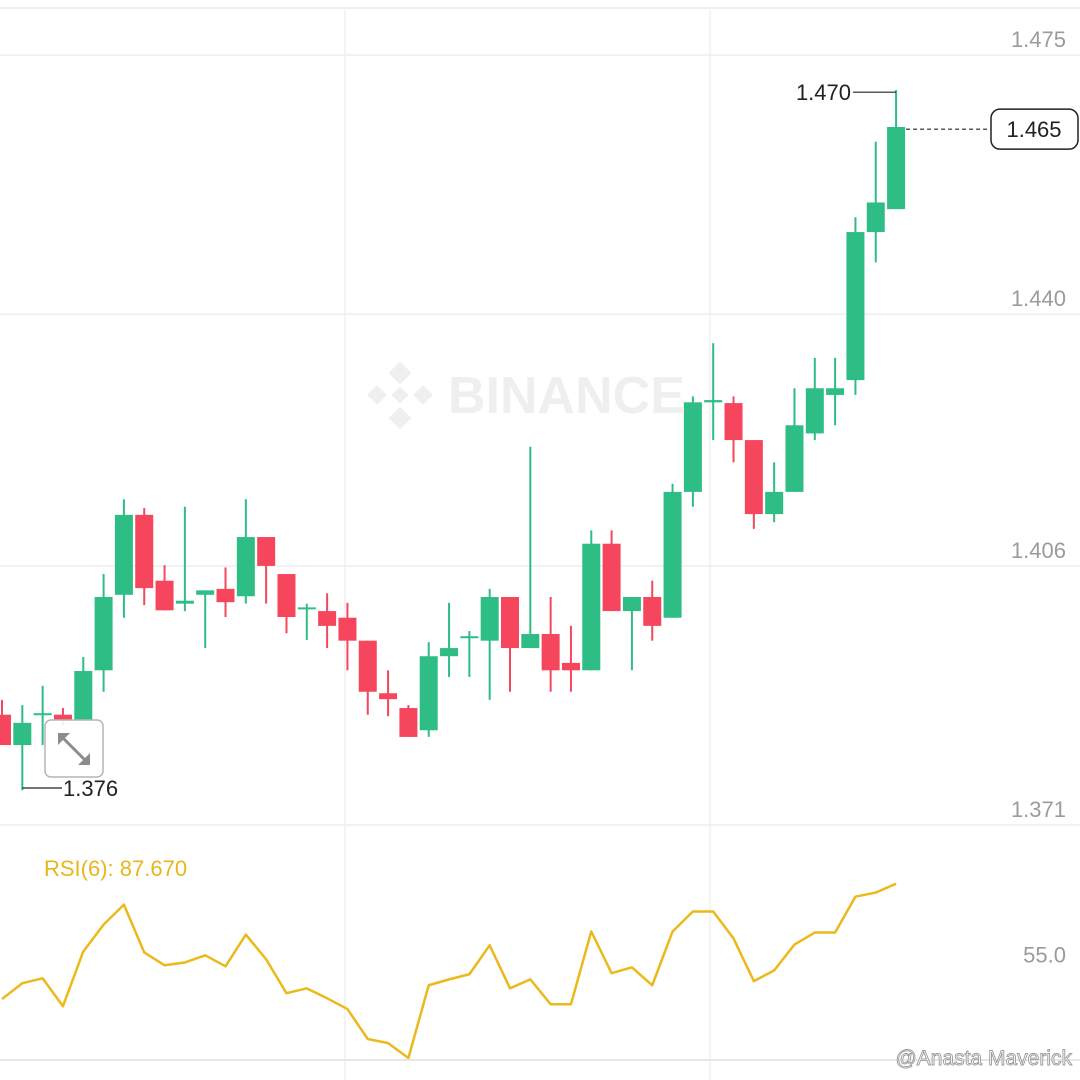  Describe the element at coordinates (115, 868) in the screenshot. I see `rsi-title: RSI(6): 87.670` at that location.